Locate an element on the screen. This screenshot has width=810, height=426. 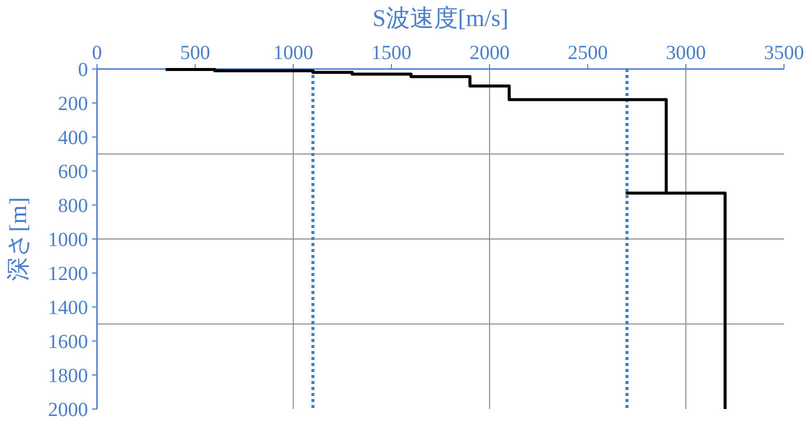
x-tick-label: 3000 is located at coordinates (686, 53).